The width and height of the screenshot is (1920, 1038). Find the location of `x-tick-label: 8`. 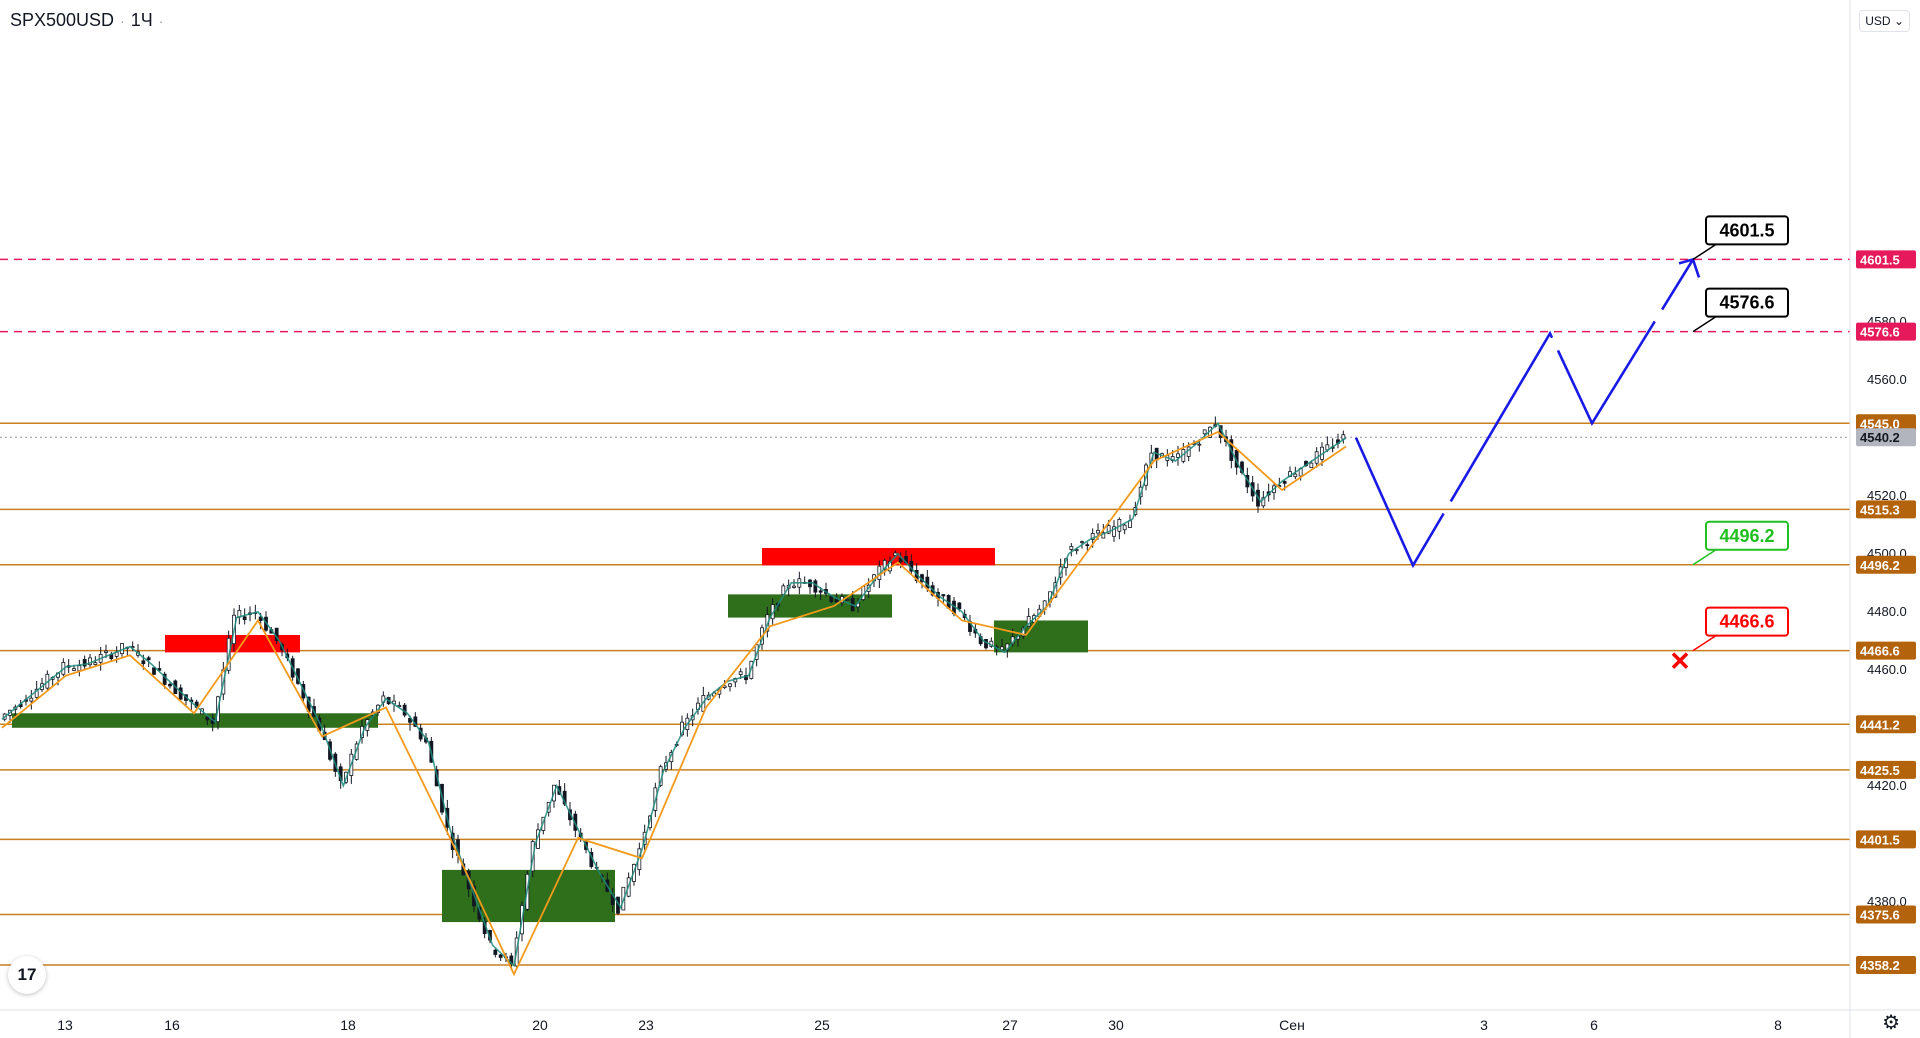

x-tick-label: 8 is located at coordinates (1778, 1025).